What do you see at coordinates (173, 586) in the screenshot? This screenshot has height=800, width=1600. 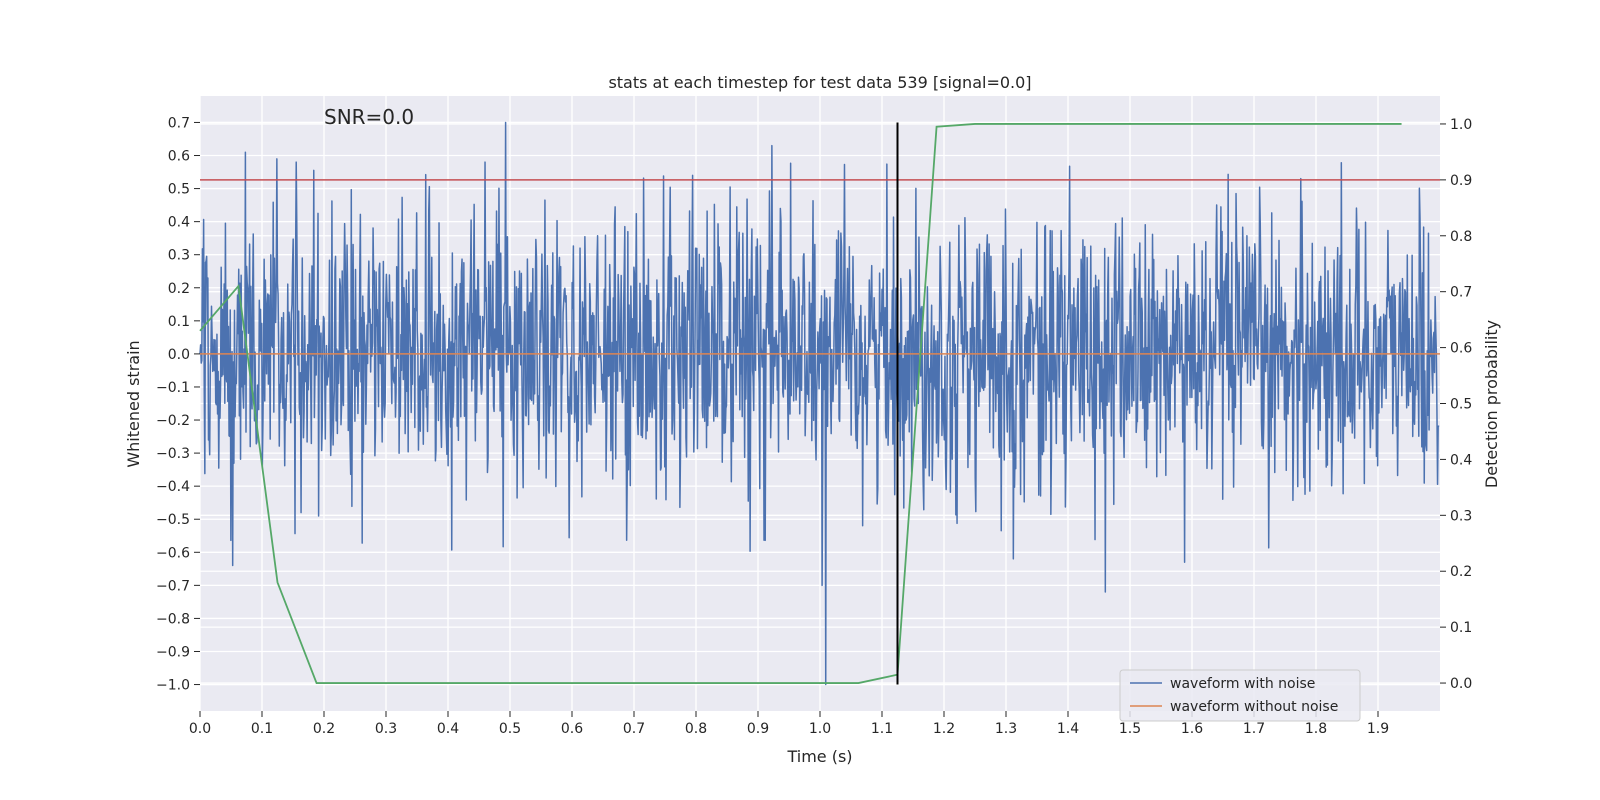 I see `y-tick-label: −0.7` at bounding box center [173, 586].